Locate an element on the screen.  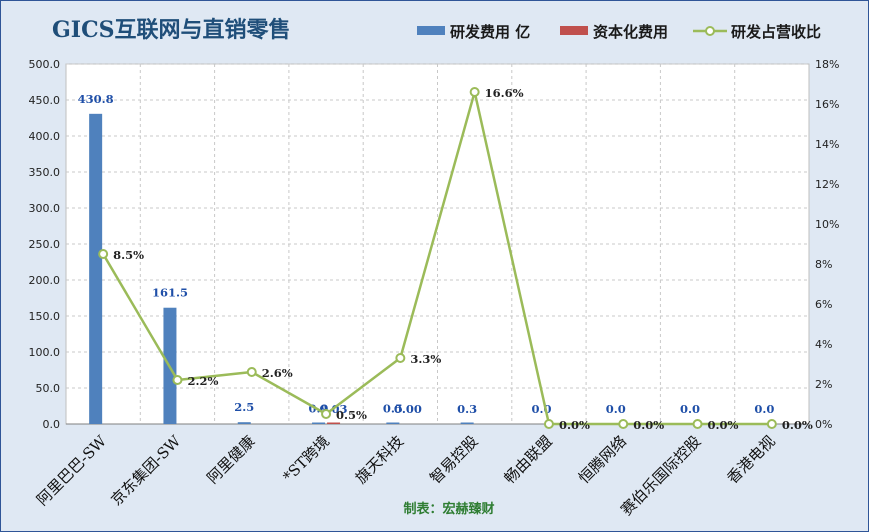
y-right-tick-label: 10% is located at coordinates (827, 224).